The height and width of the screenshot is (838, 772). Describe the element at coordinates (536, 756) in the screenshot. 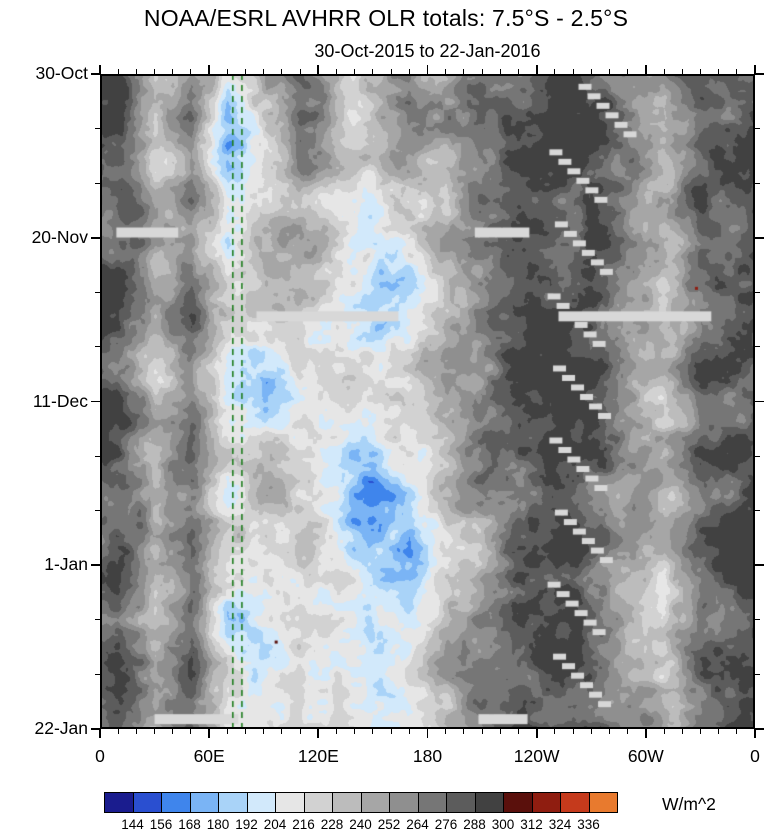

I see `x-axis-tick-label: 120W` at that location.